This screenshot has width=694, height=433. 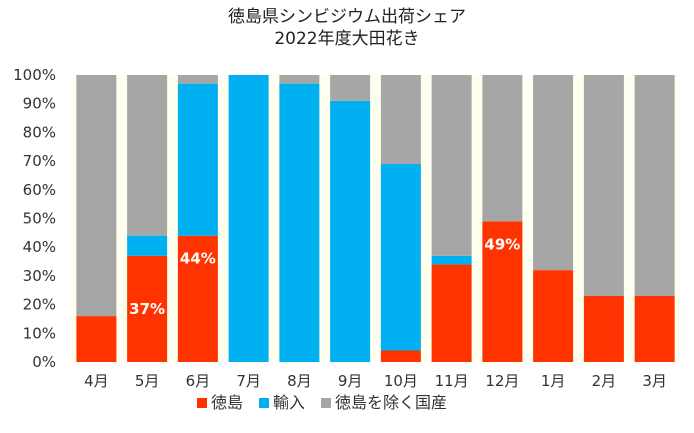 I want to click on x-tick-label: 2月, so click(x=604, y=381).